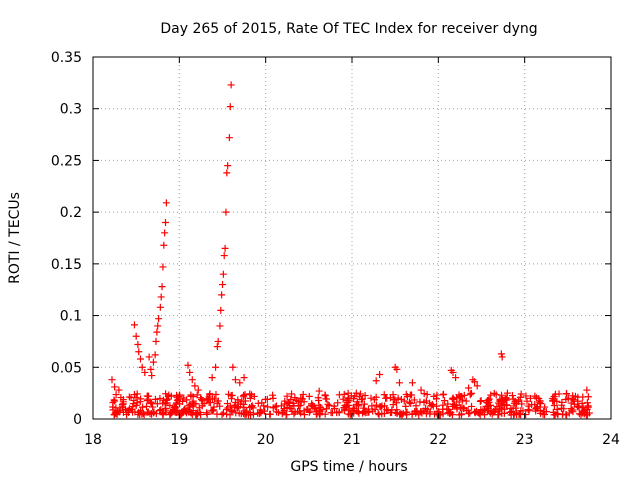 Image resolution: width=640 pixels, height=480 pixels. What do you see at coordinates (71, 110) in the screenshot?
I see `y-tick-label: 0.3` at bounding box center [71, 110].